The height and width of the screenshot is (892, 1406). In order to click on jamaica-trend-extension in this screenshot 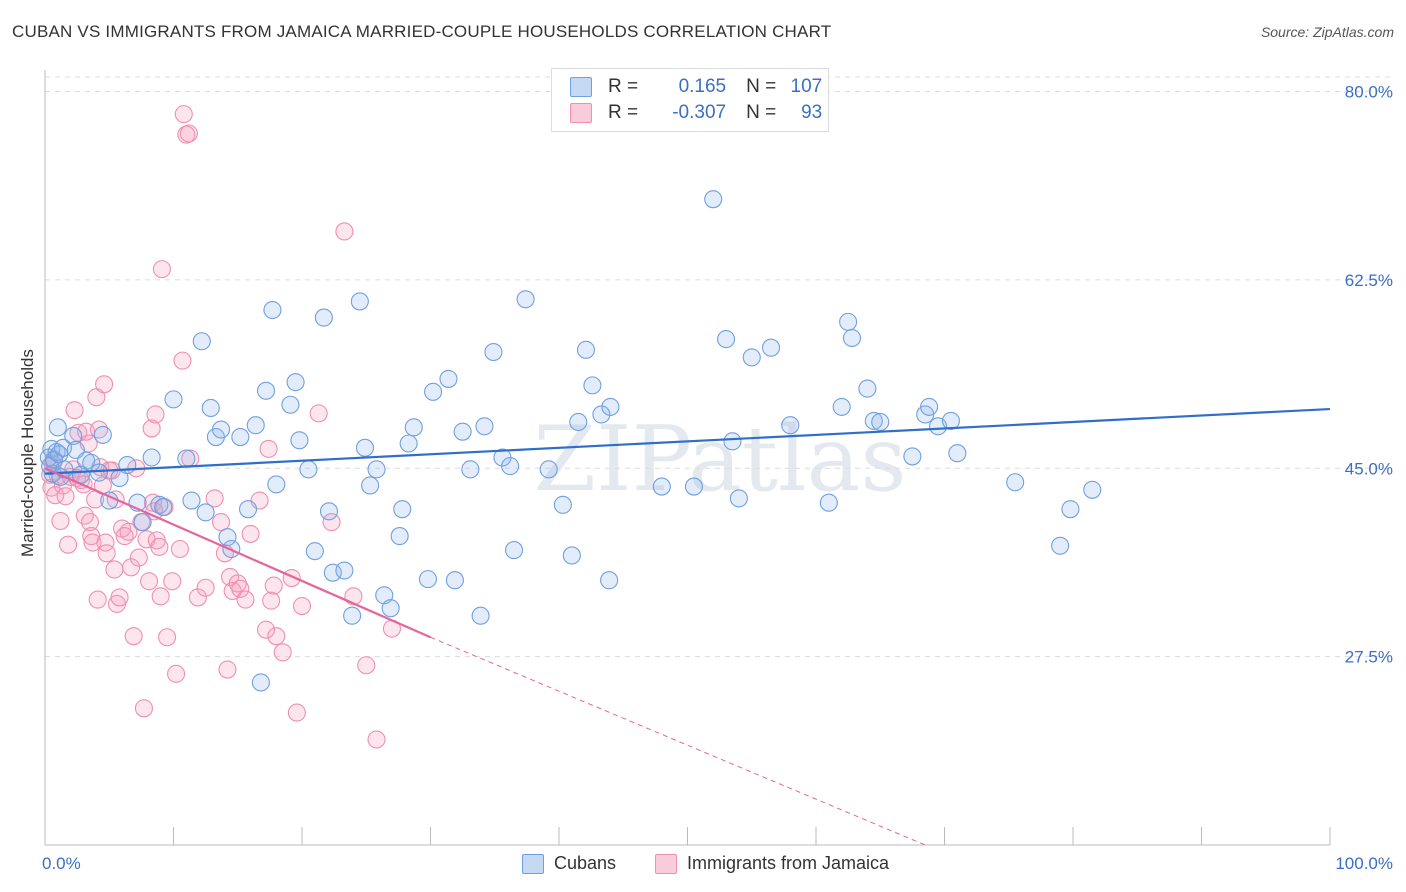, I will do `click(678, 741)`.